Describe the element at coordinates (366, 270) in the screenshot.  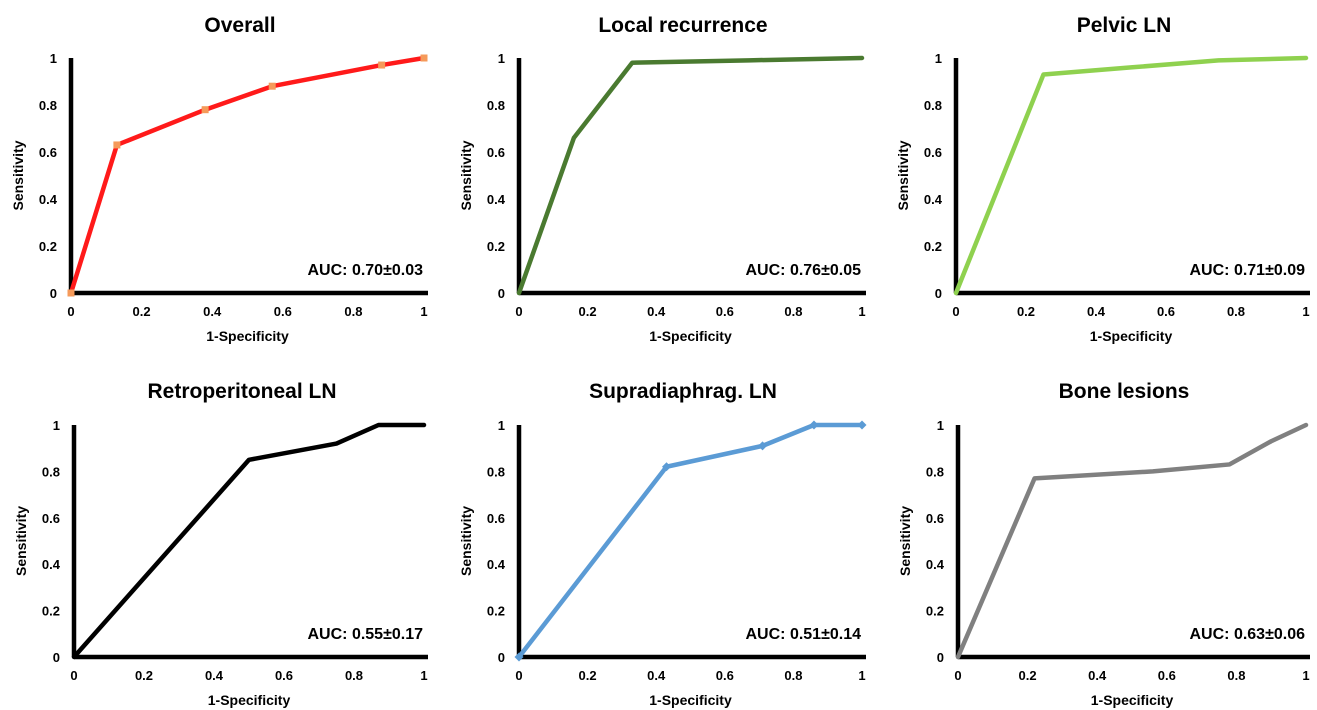
I see `auc-annotation: AUC: 0.70±0.03` at that location.